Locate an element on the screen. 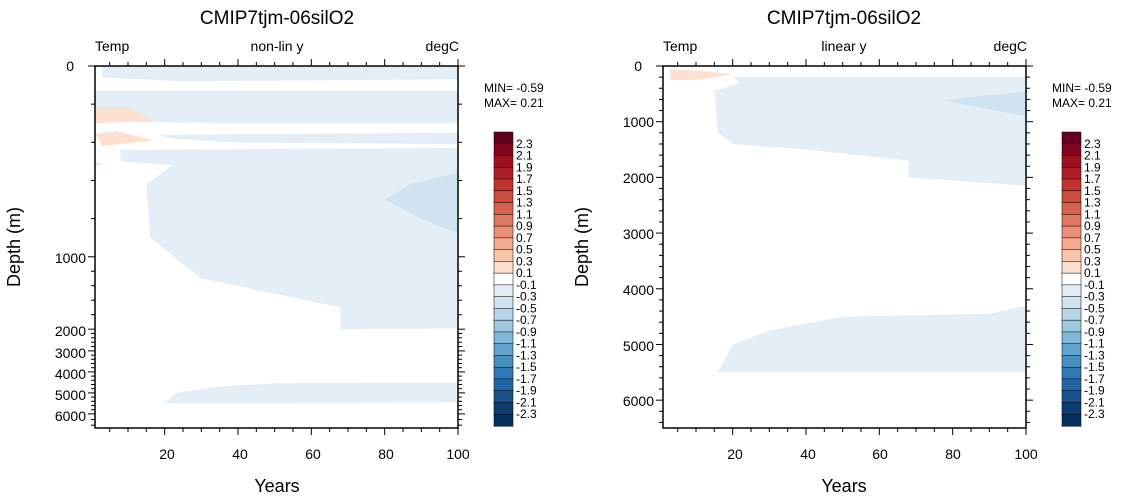  left-colorbar-label: 0.1 is located at coordinates (524, 273).